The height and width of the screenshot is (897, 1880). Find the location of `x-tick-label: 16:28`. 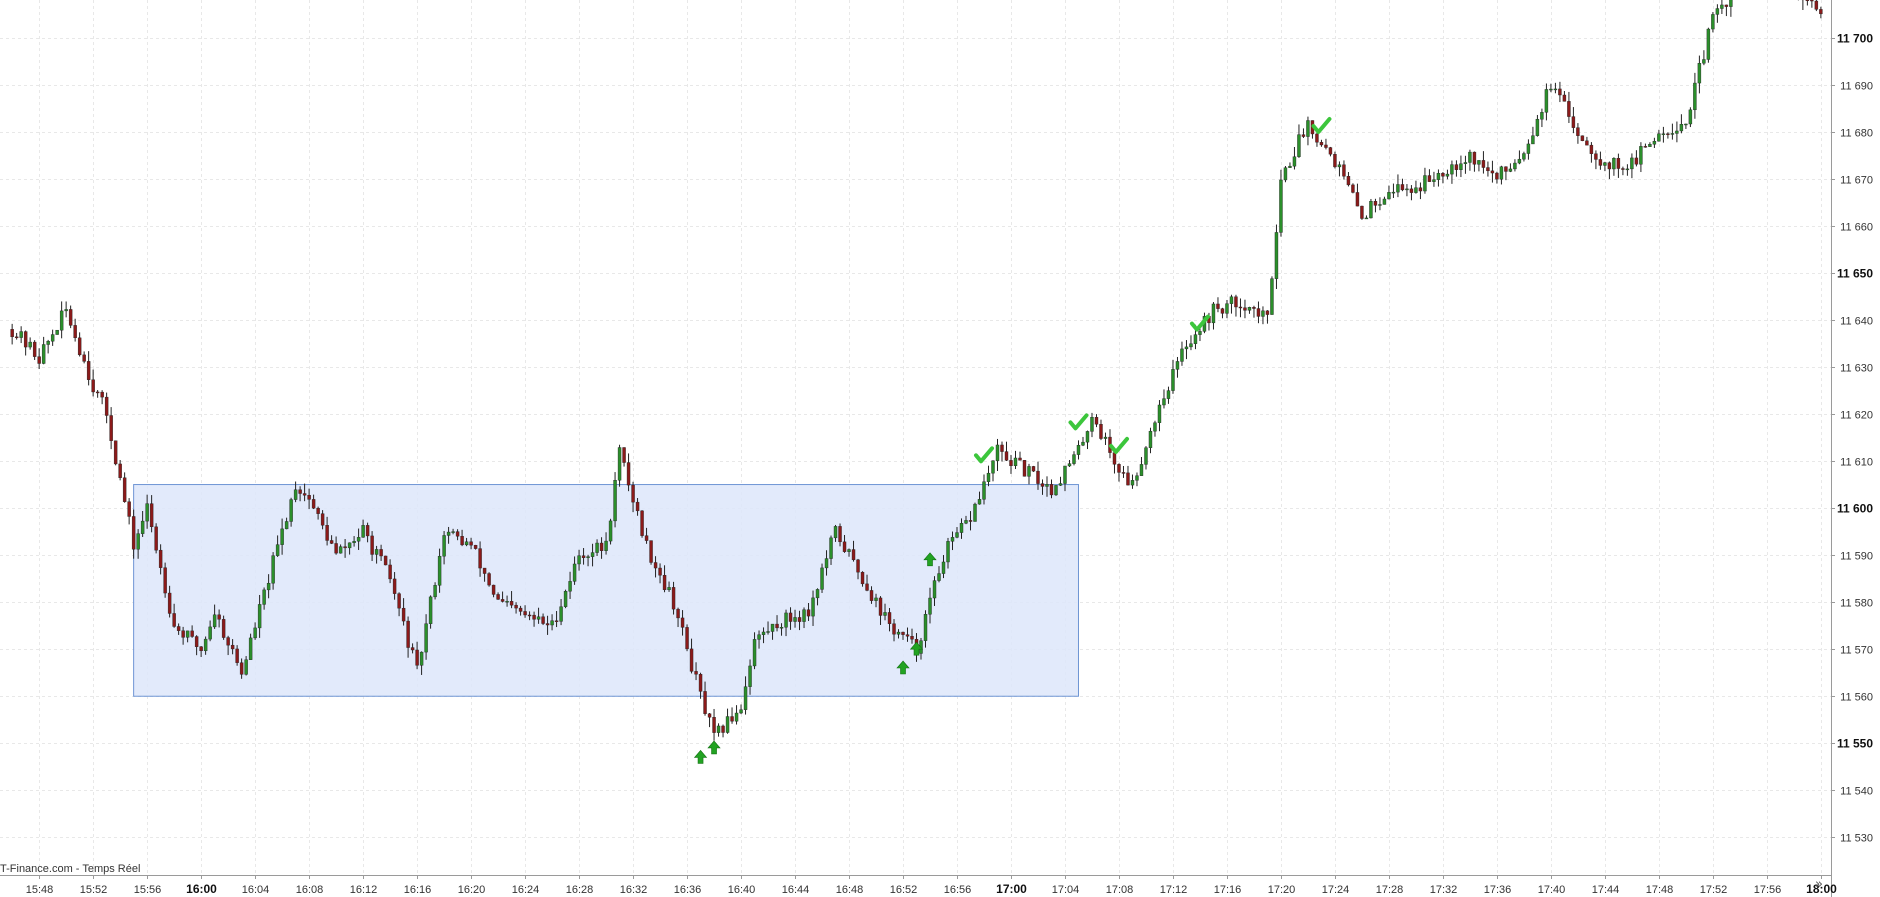

x-tick-label: 16:28 is located at coordinates (580, 890).